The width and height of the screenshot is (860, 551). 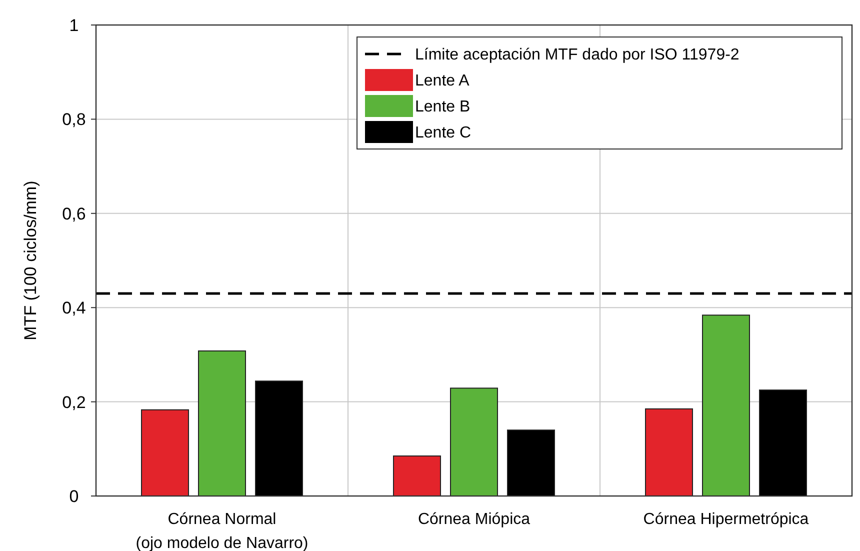 I want to click on y-tick-label: 0,6, so click(x=74, y=214).